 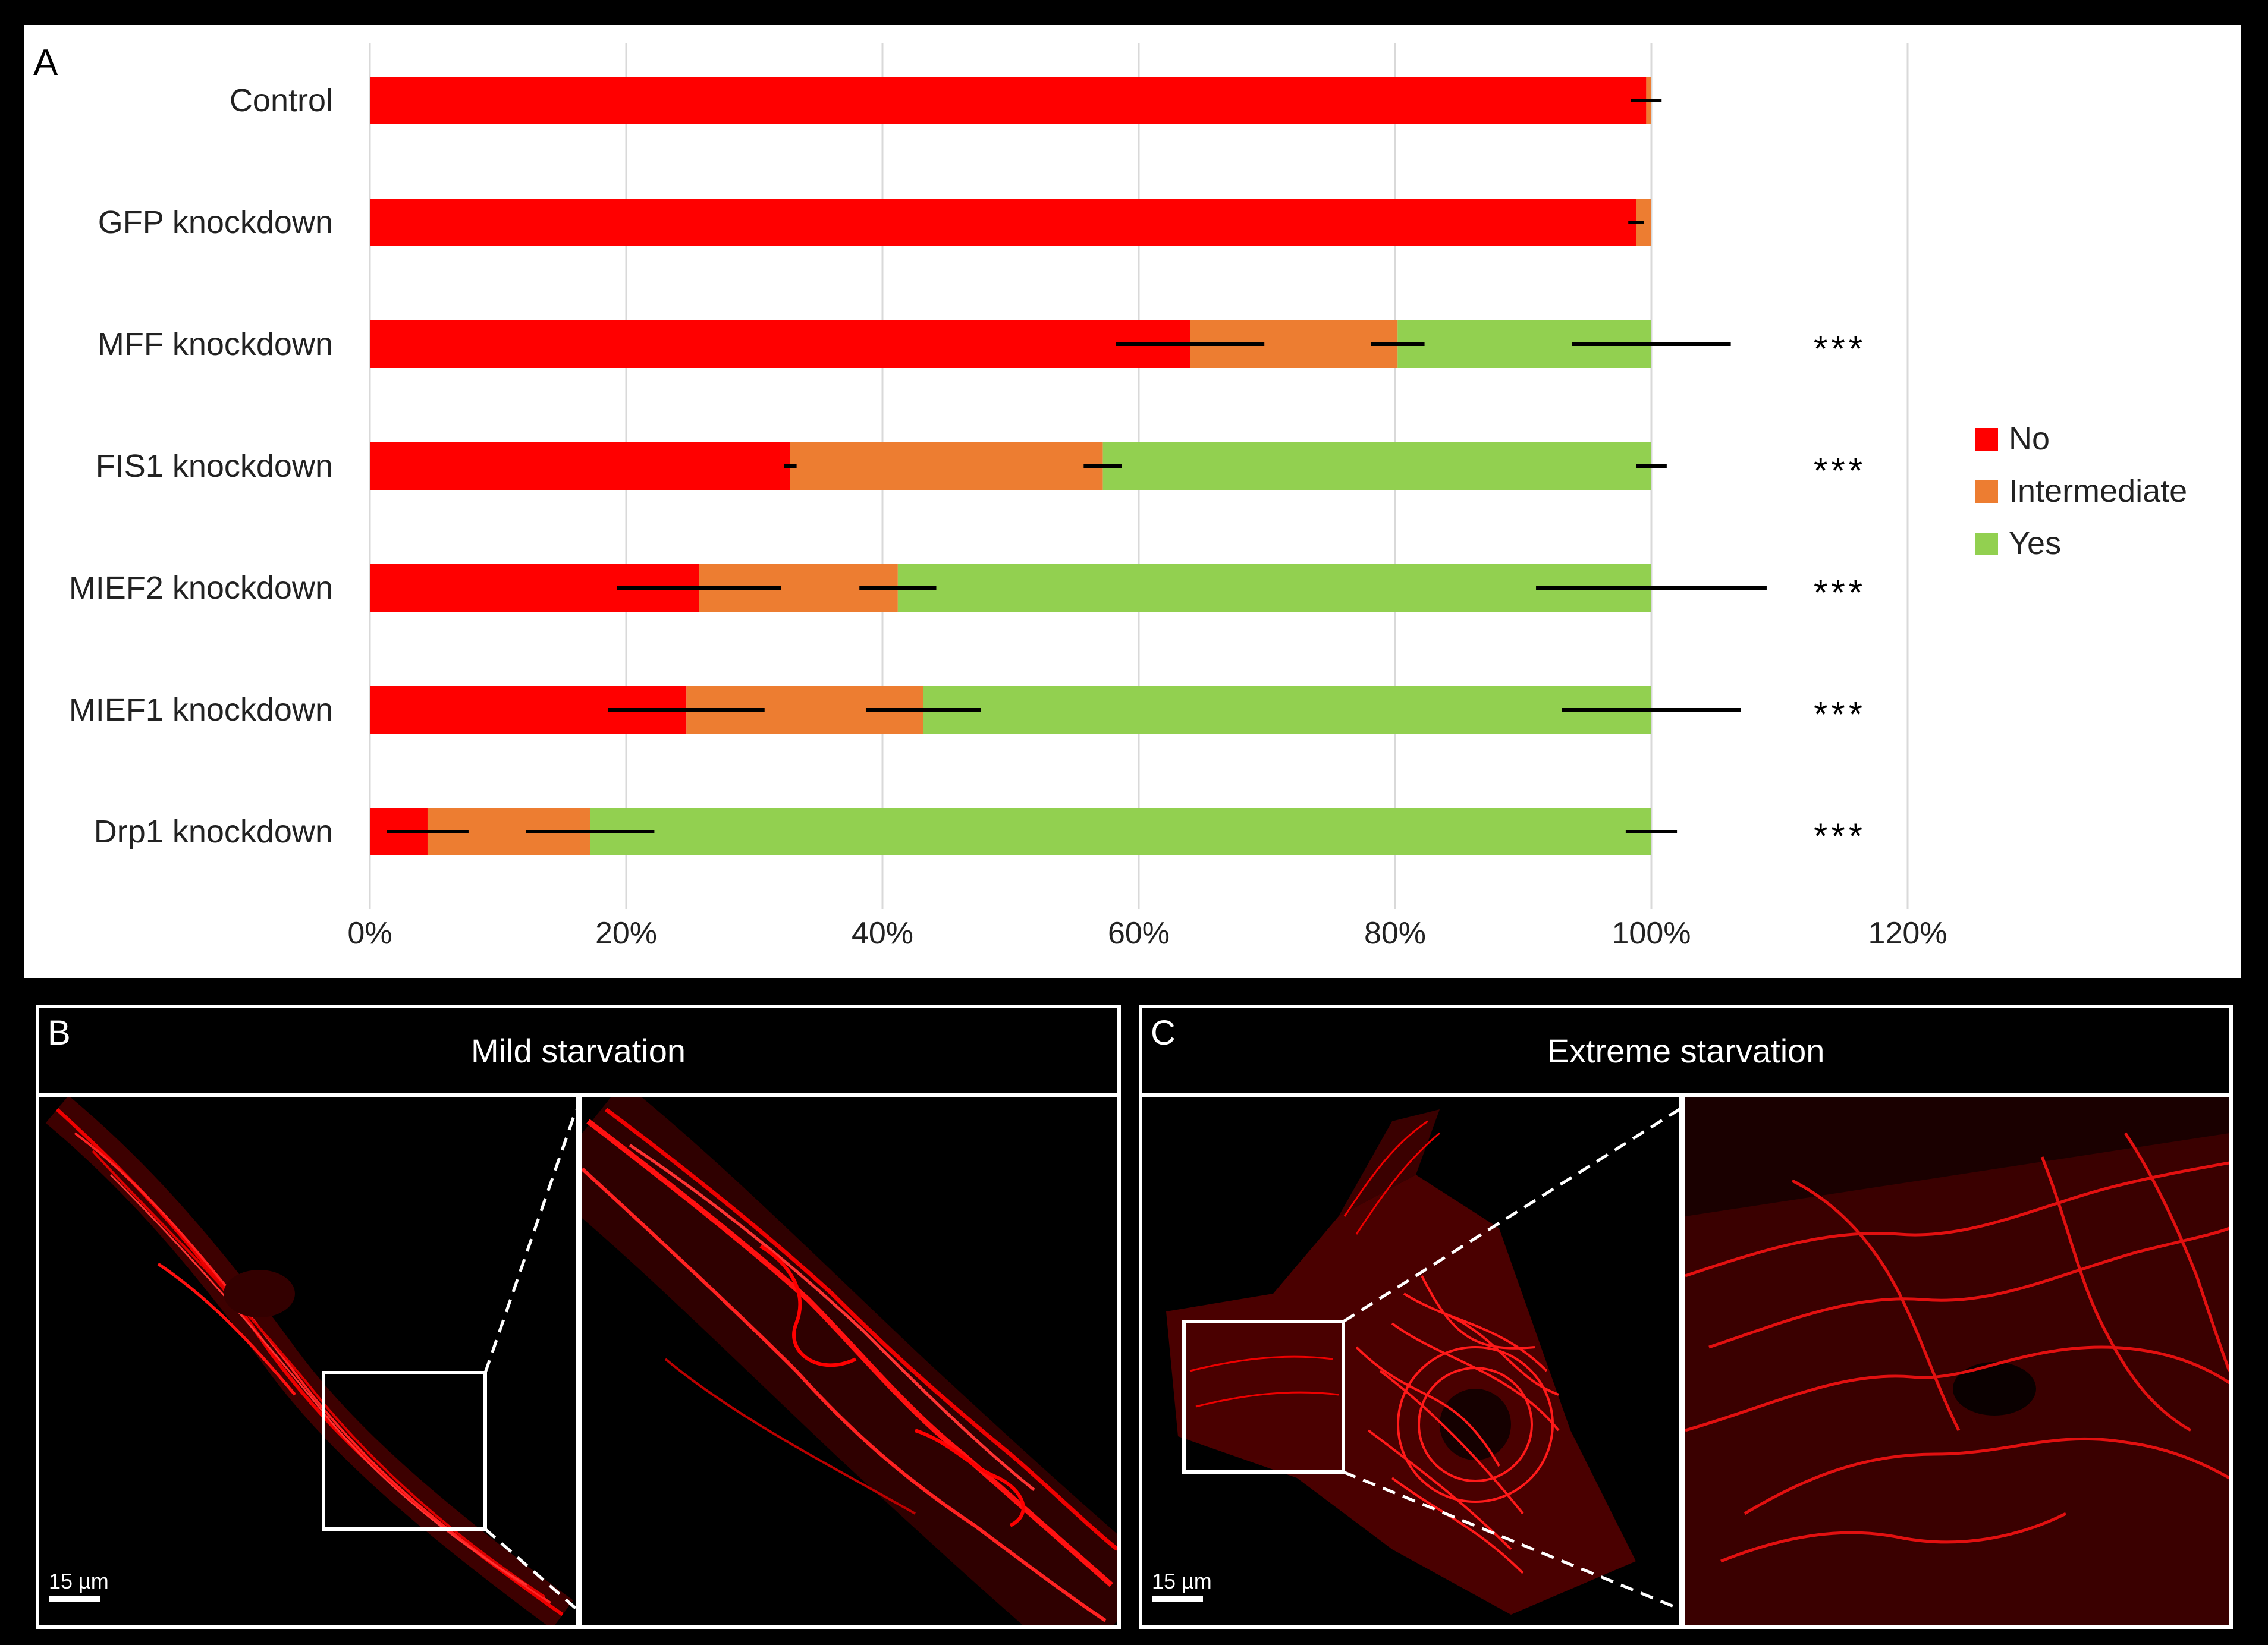 What do you see at coordinates (214, 466) in the screenshot?
I see `category-label: FIS1 knockdown` at bounding box center [214, 466].